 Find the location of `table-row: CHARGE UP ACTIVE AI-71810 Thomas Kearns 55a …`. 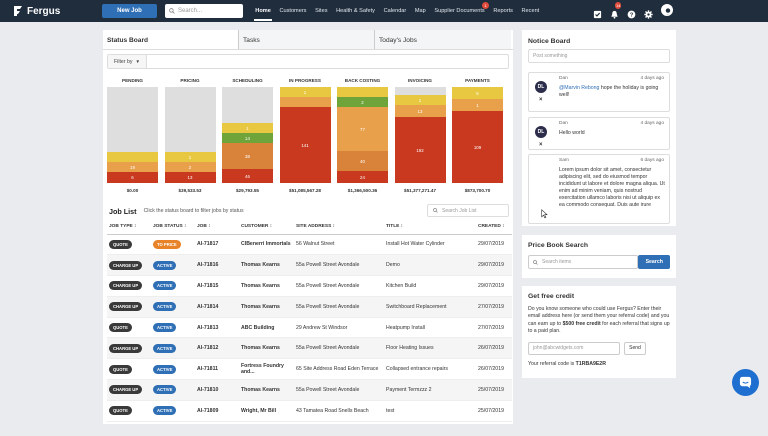

table-row: CHARGE UP ACTIVE AI-71810 Thomas Kearns 55a … is located at coordinates (309, 390).